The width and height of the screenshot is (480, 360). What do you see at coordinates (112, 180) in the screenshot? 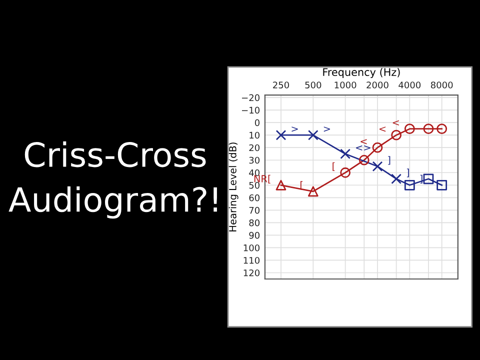
I see `text: Criss-Cross Audiogram?!` at bounding box center [112, 180].